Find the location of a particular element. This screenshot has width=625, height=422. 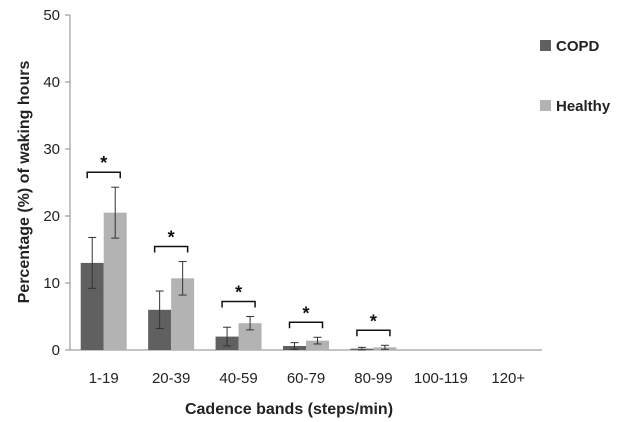

x-tick-label: 20-39 is located at coordinates (171, 378).